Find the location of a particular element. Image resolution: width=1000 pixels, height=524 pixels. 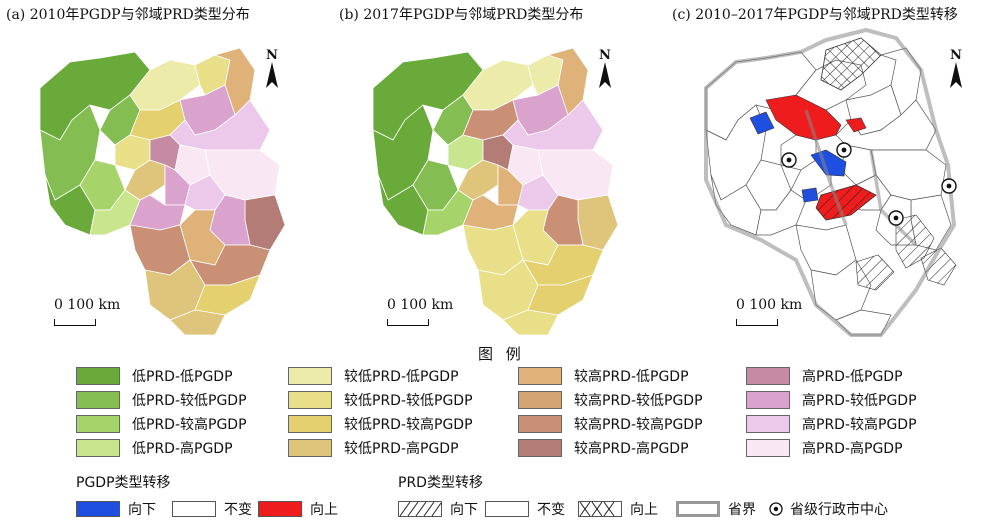

pgdp-transfer-title: PGDP类型转移 is located at coordinates (123, 483).